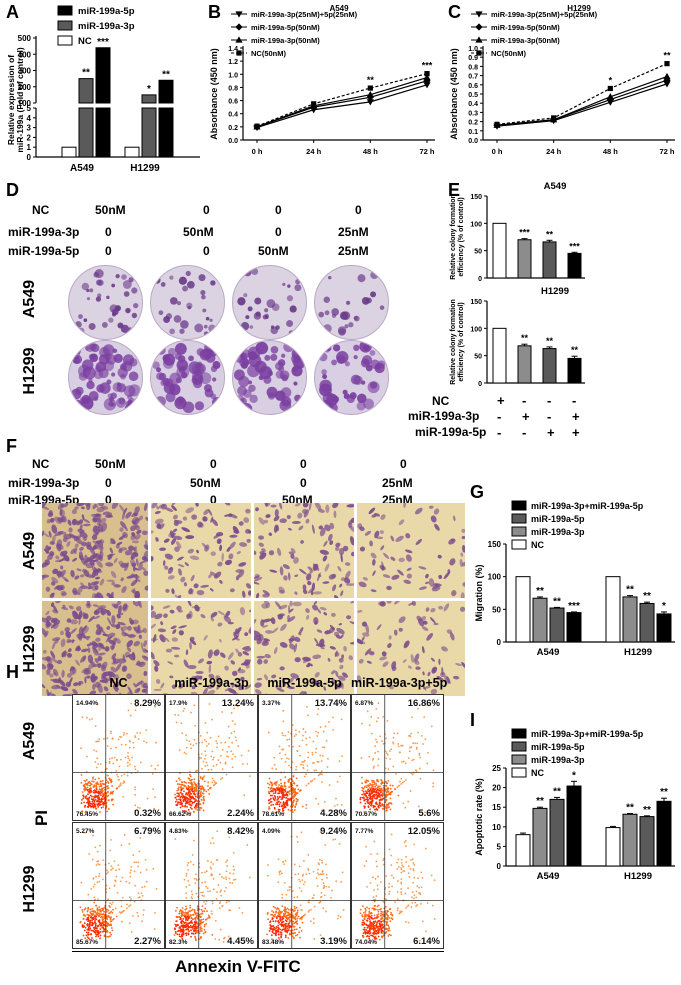 The width and height of the screenshot is (681, 985). What do you see at coordinates (147, 703) in the screenshot?
I see `facs-quadrant-value: 8.29%` at bounding box center [147, 703].